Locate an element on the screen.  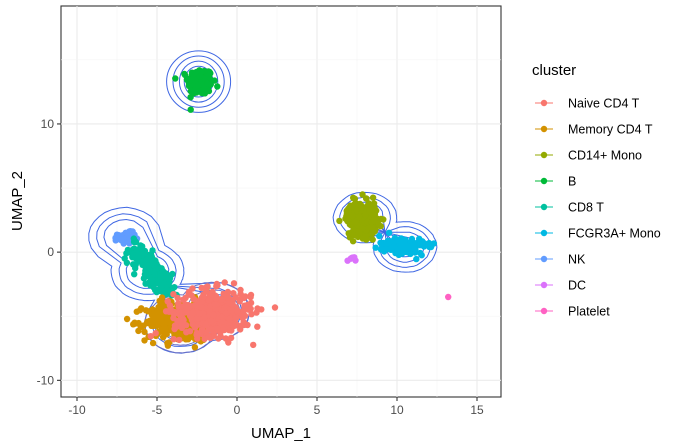
x-tick-label: 10 is located at coordinates (397, 410).